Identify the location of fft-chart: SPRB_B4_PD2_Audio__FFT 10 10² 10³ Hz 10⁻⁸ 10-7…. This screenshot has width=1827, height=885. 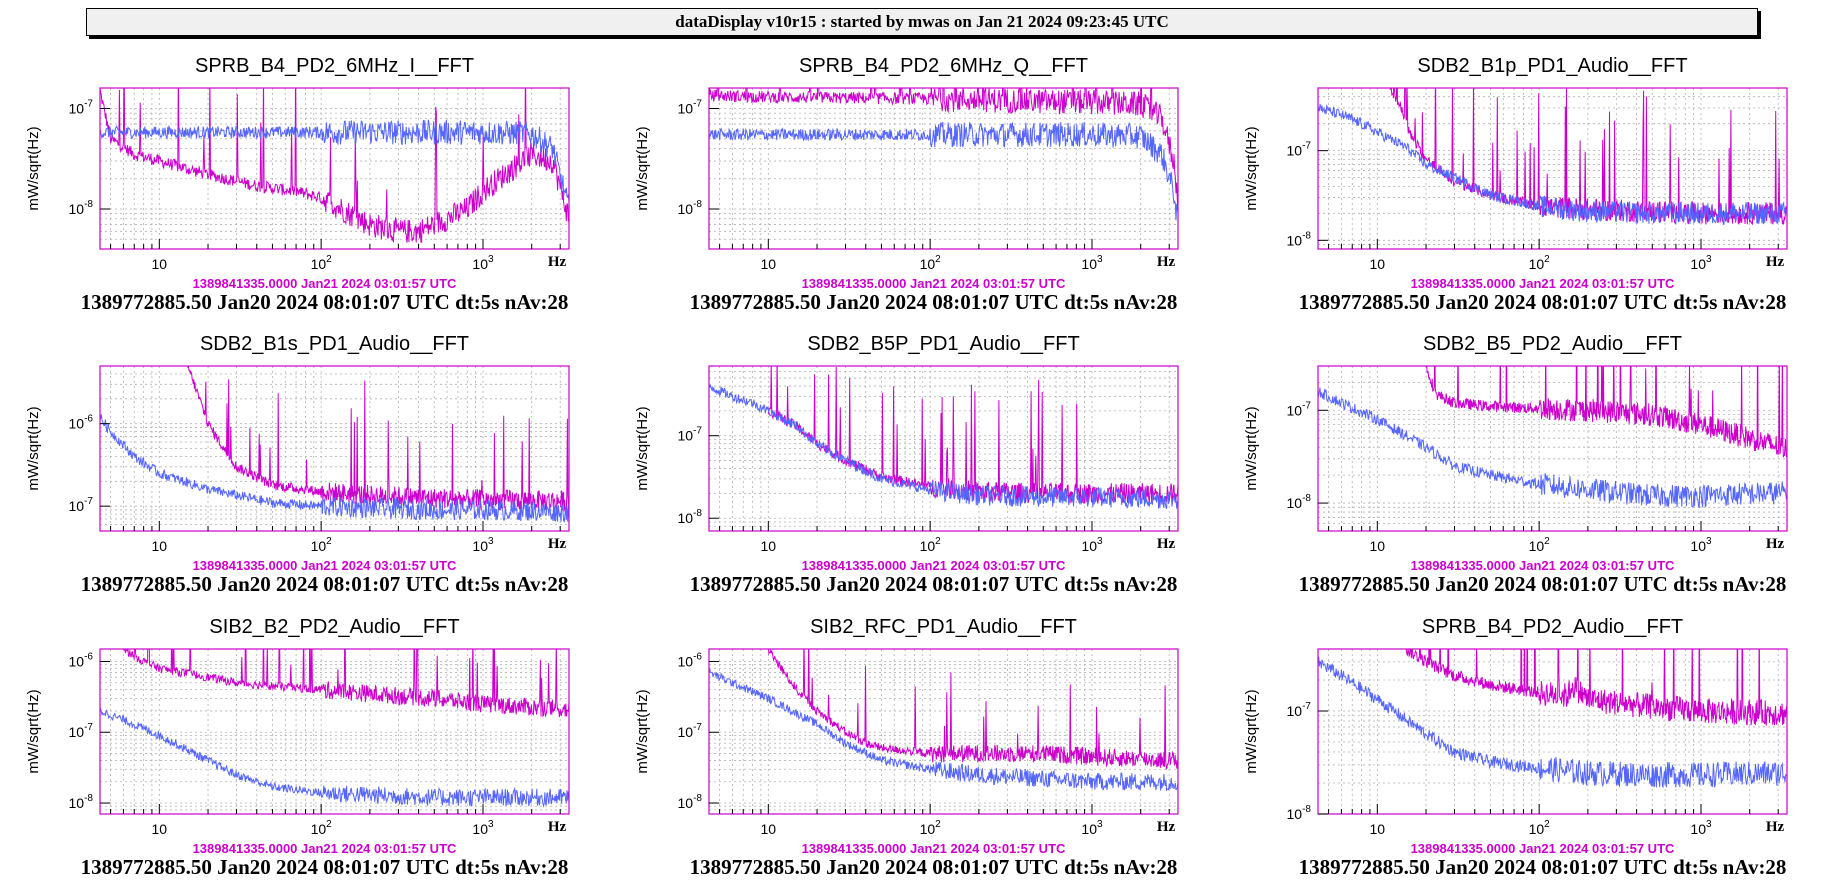
(1515, 747).